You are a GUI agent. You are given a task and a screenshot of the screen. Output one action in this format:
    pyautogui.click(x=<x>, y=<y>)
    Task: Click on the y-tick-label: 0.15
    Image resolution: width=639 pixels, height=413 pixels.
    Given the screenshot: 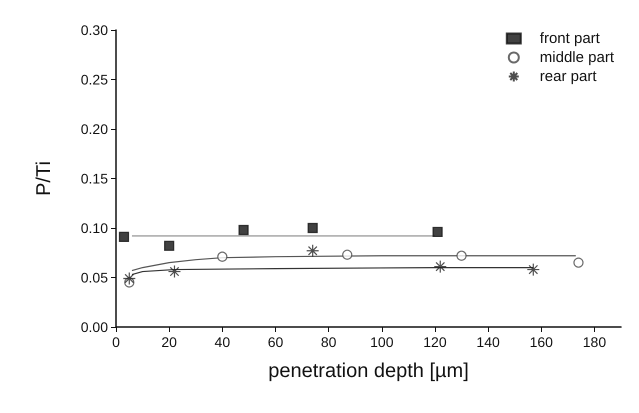 What is the action you would take?
    pyautogui.click(x=94, y=178)
    